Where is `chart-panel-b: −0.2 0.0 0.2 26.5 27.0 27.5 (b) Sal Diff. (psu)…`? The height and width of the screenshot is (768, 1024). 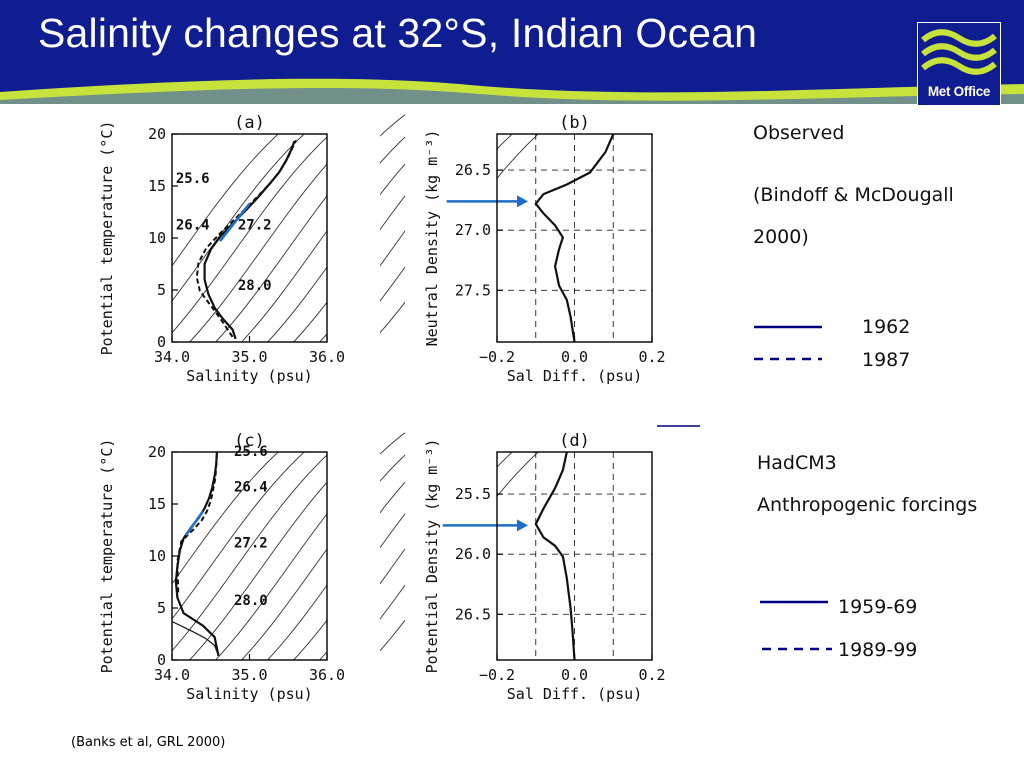 chart-panel-b: −0.2 0.0 0.2 26.5 27.0 27.5 (b) Sal Diff. (psu)… is located at coordinates (555, 256).